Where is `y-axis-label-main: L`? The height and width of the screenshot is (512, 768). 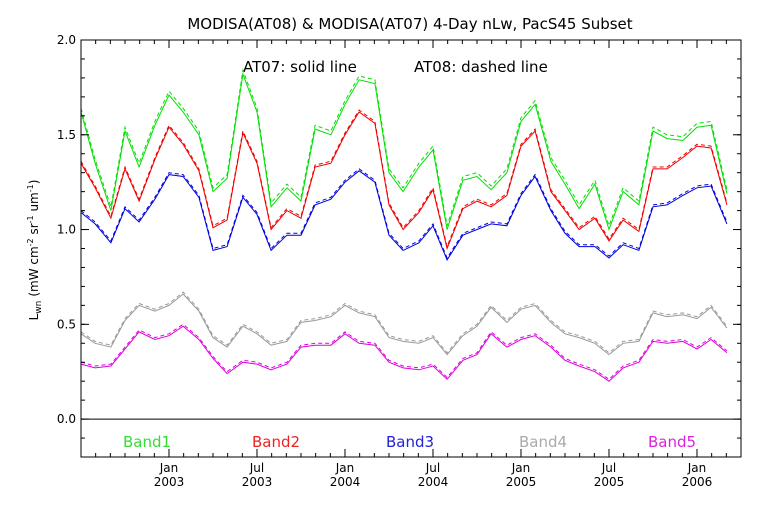 y-axis-label-main: L is located at coordinates (34, 316).